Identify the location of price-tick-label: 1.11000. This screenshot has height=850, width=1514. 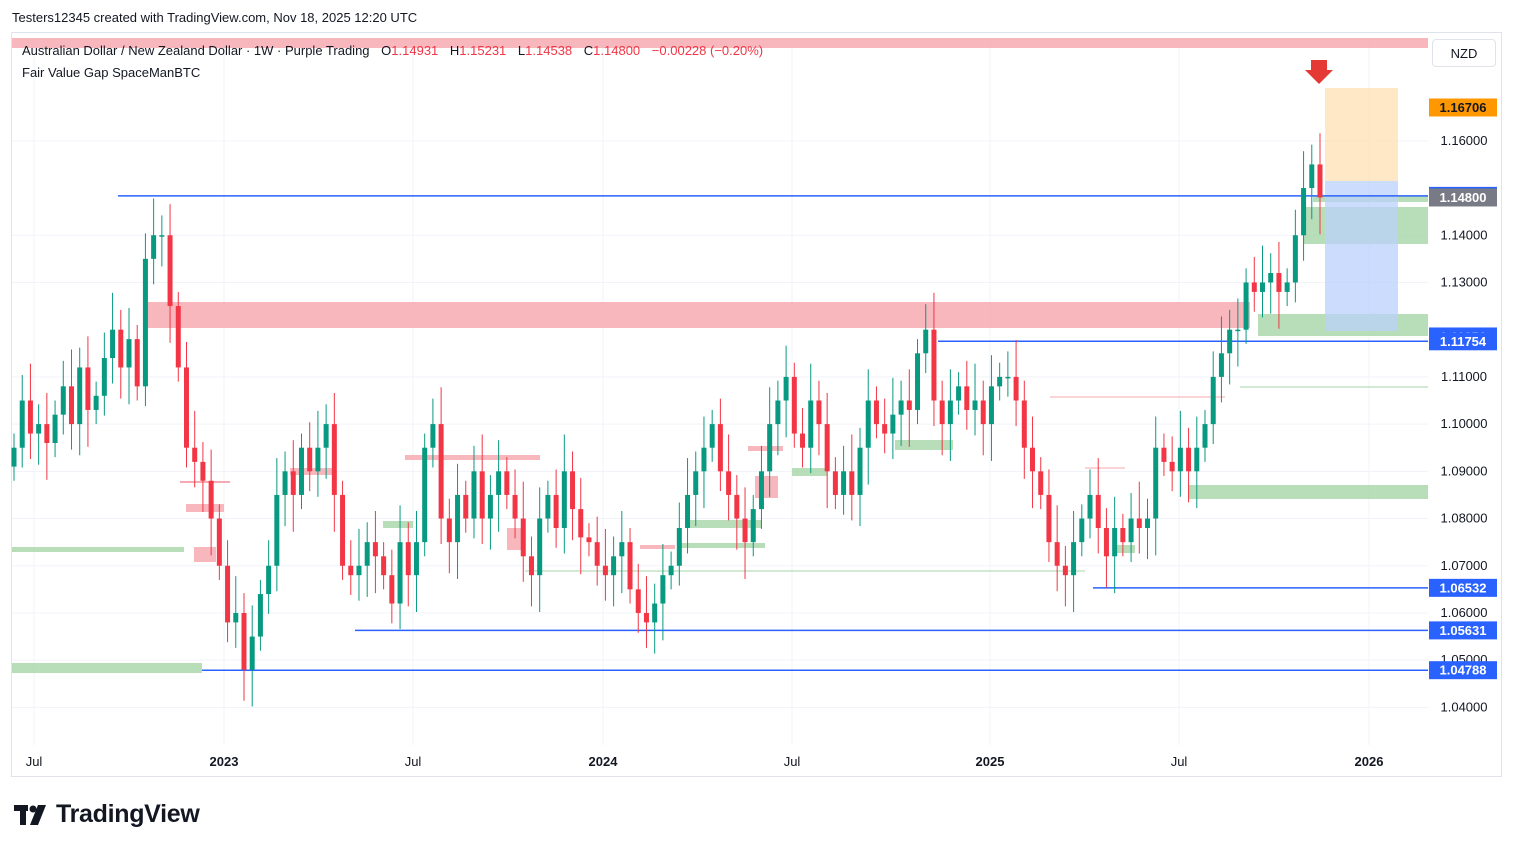
(1464, 376).